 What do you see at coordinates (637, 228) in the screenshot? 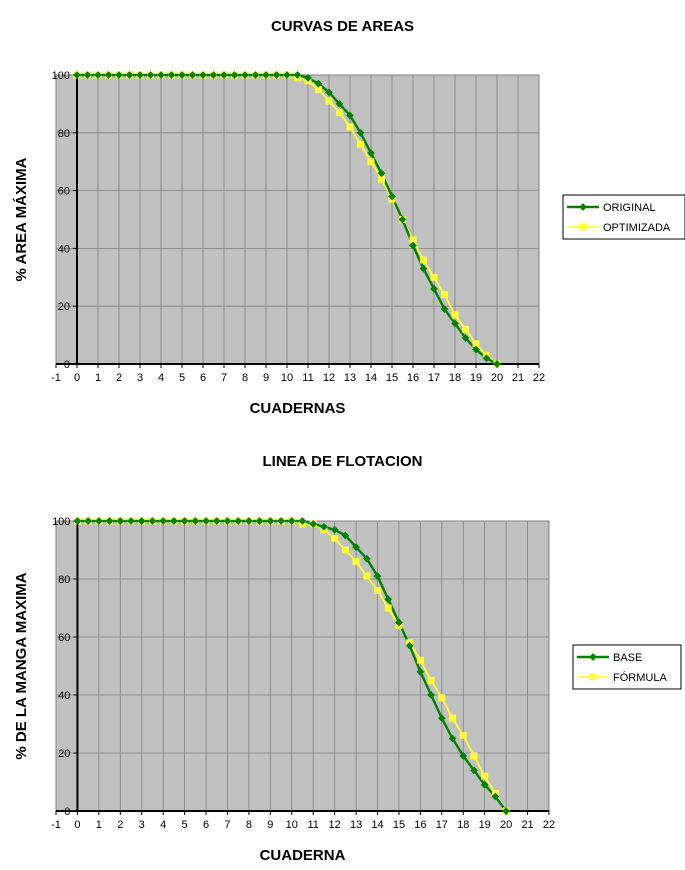
I see `legend-label: OPTIMIZADA` at bounding box center [637, 228].